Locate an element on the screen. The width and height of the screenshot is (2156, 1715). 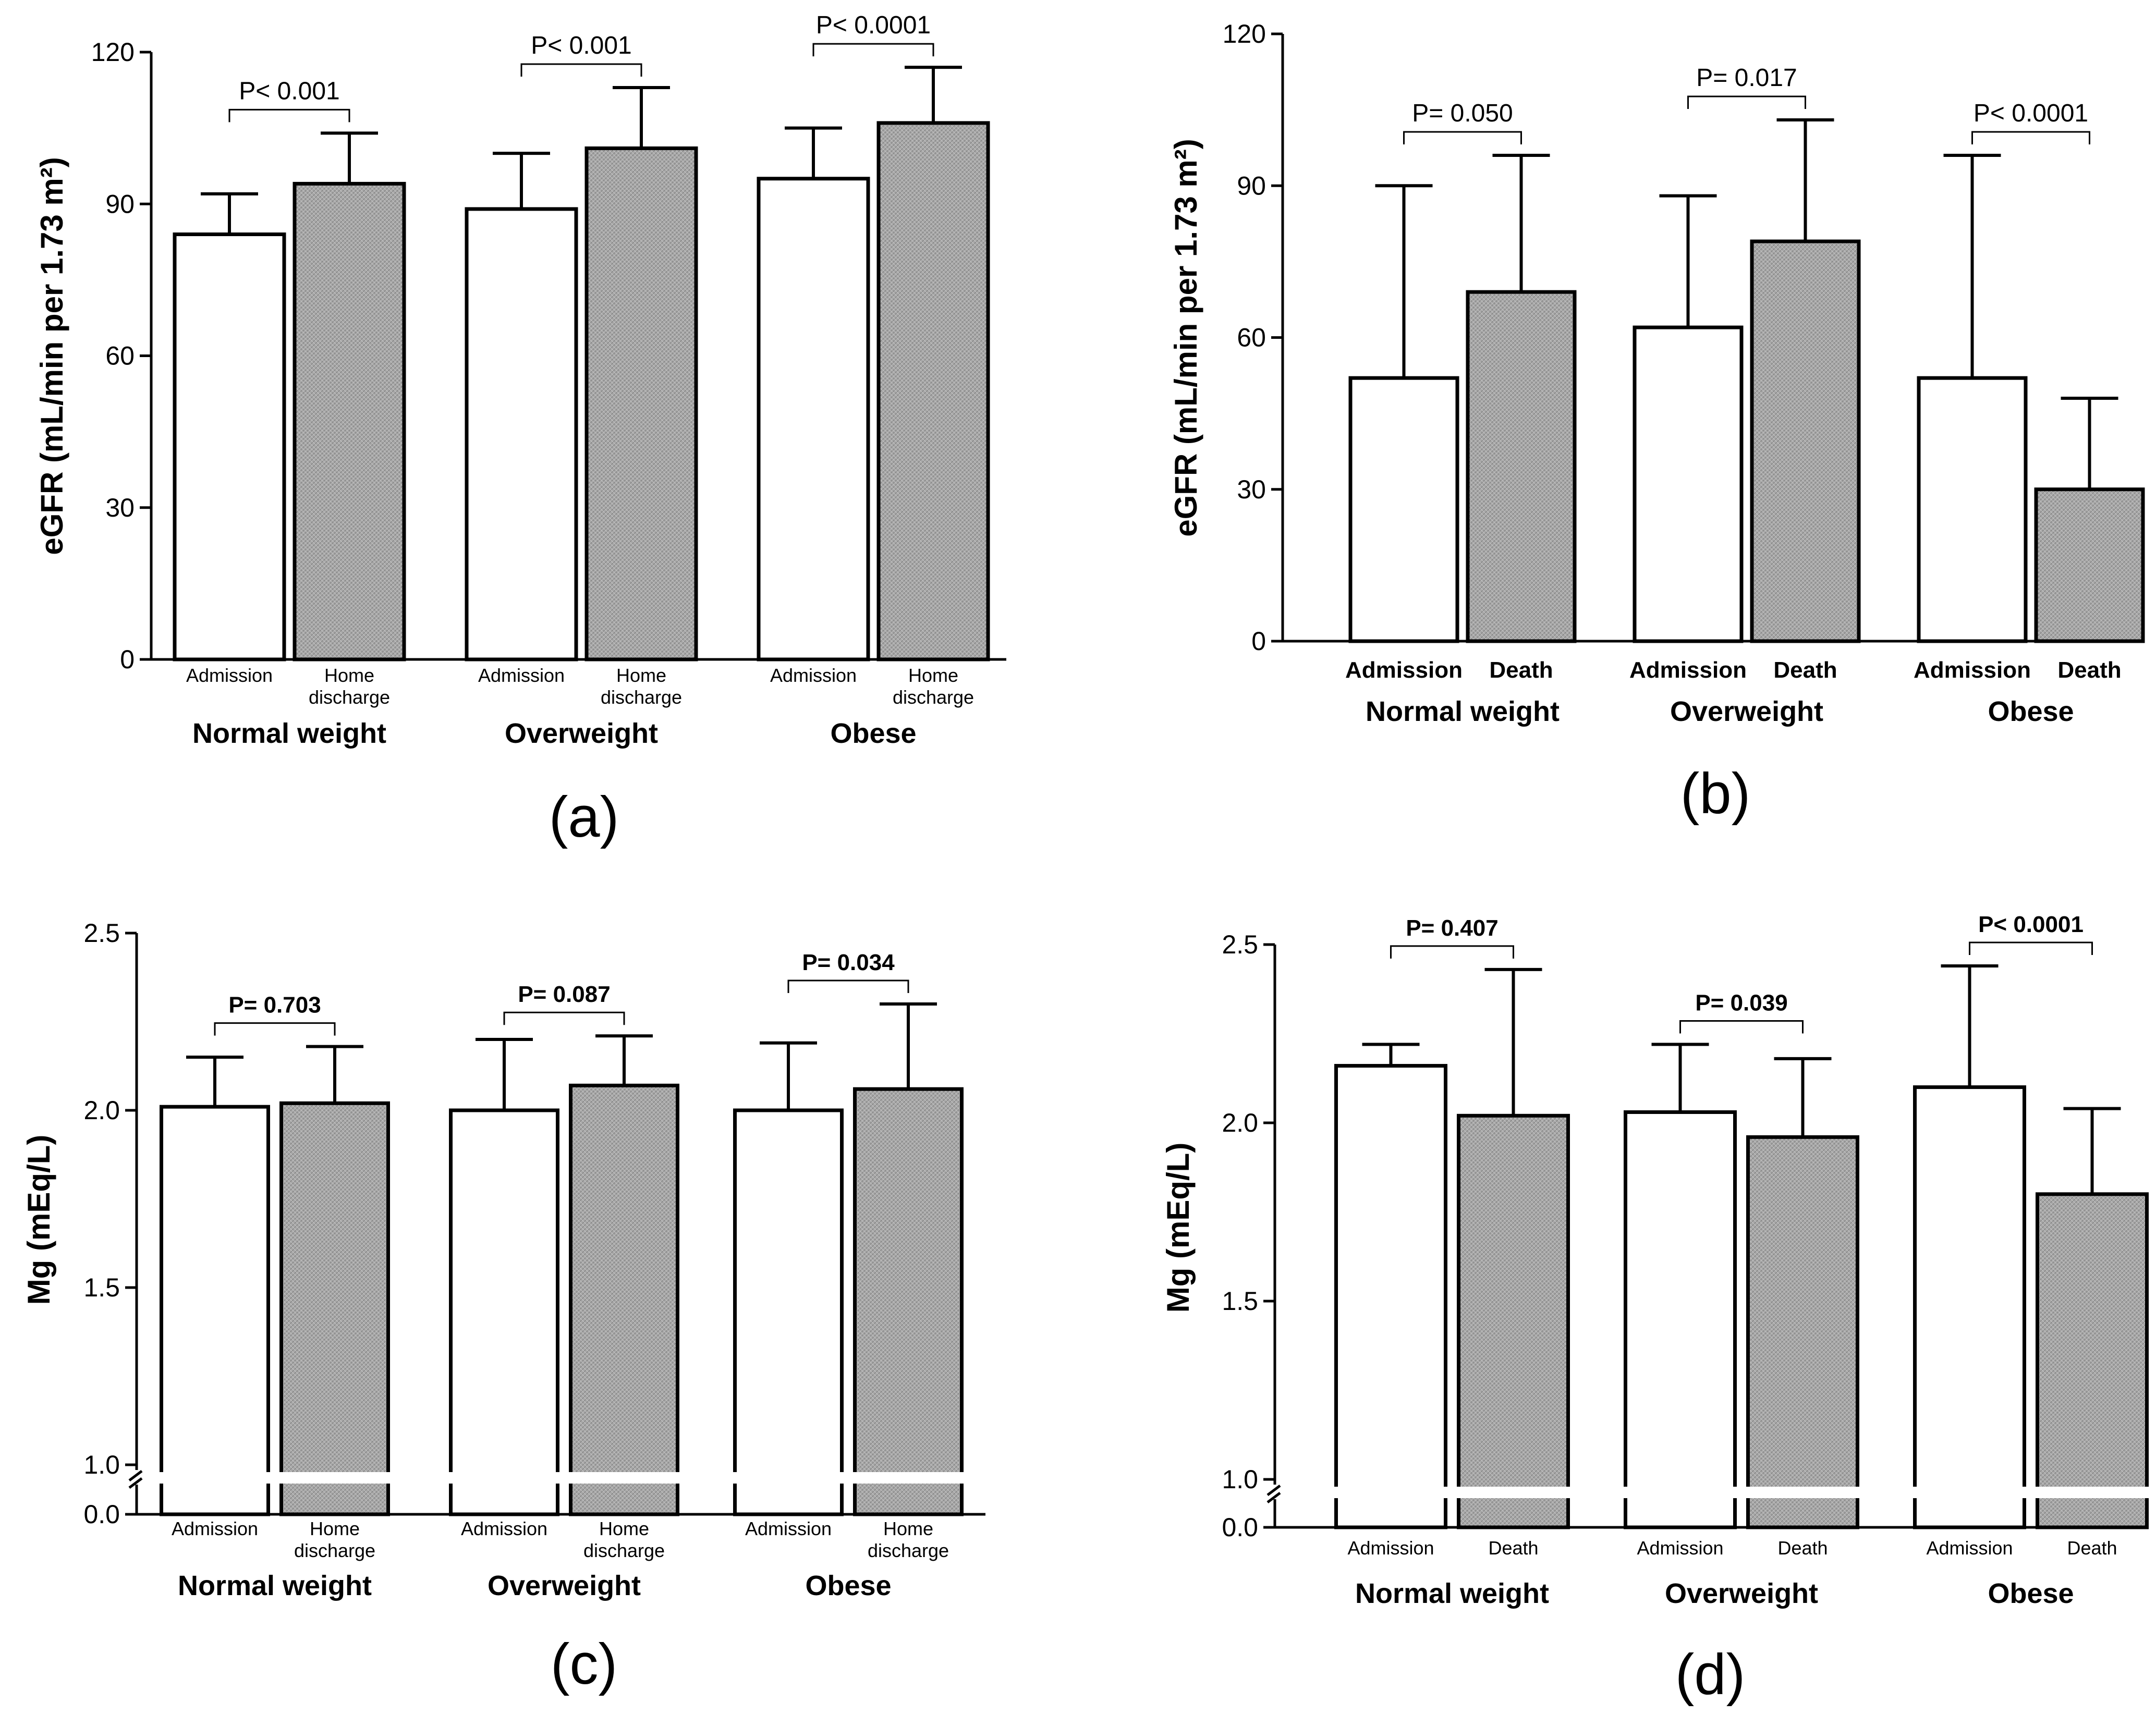
y-axis-label: eGFR (mL/min per 1.73 m²) is located at coordinates (1185, 337).